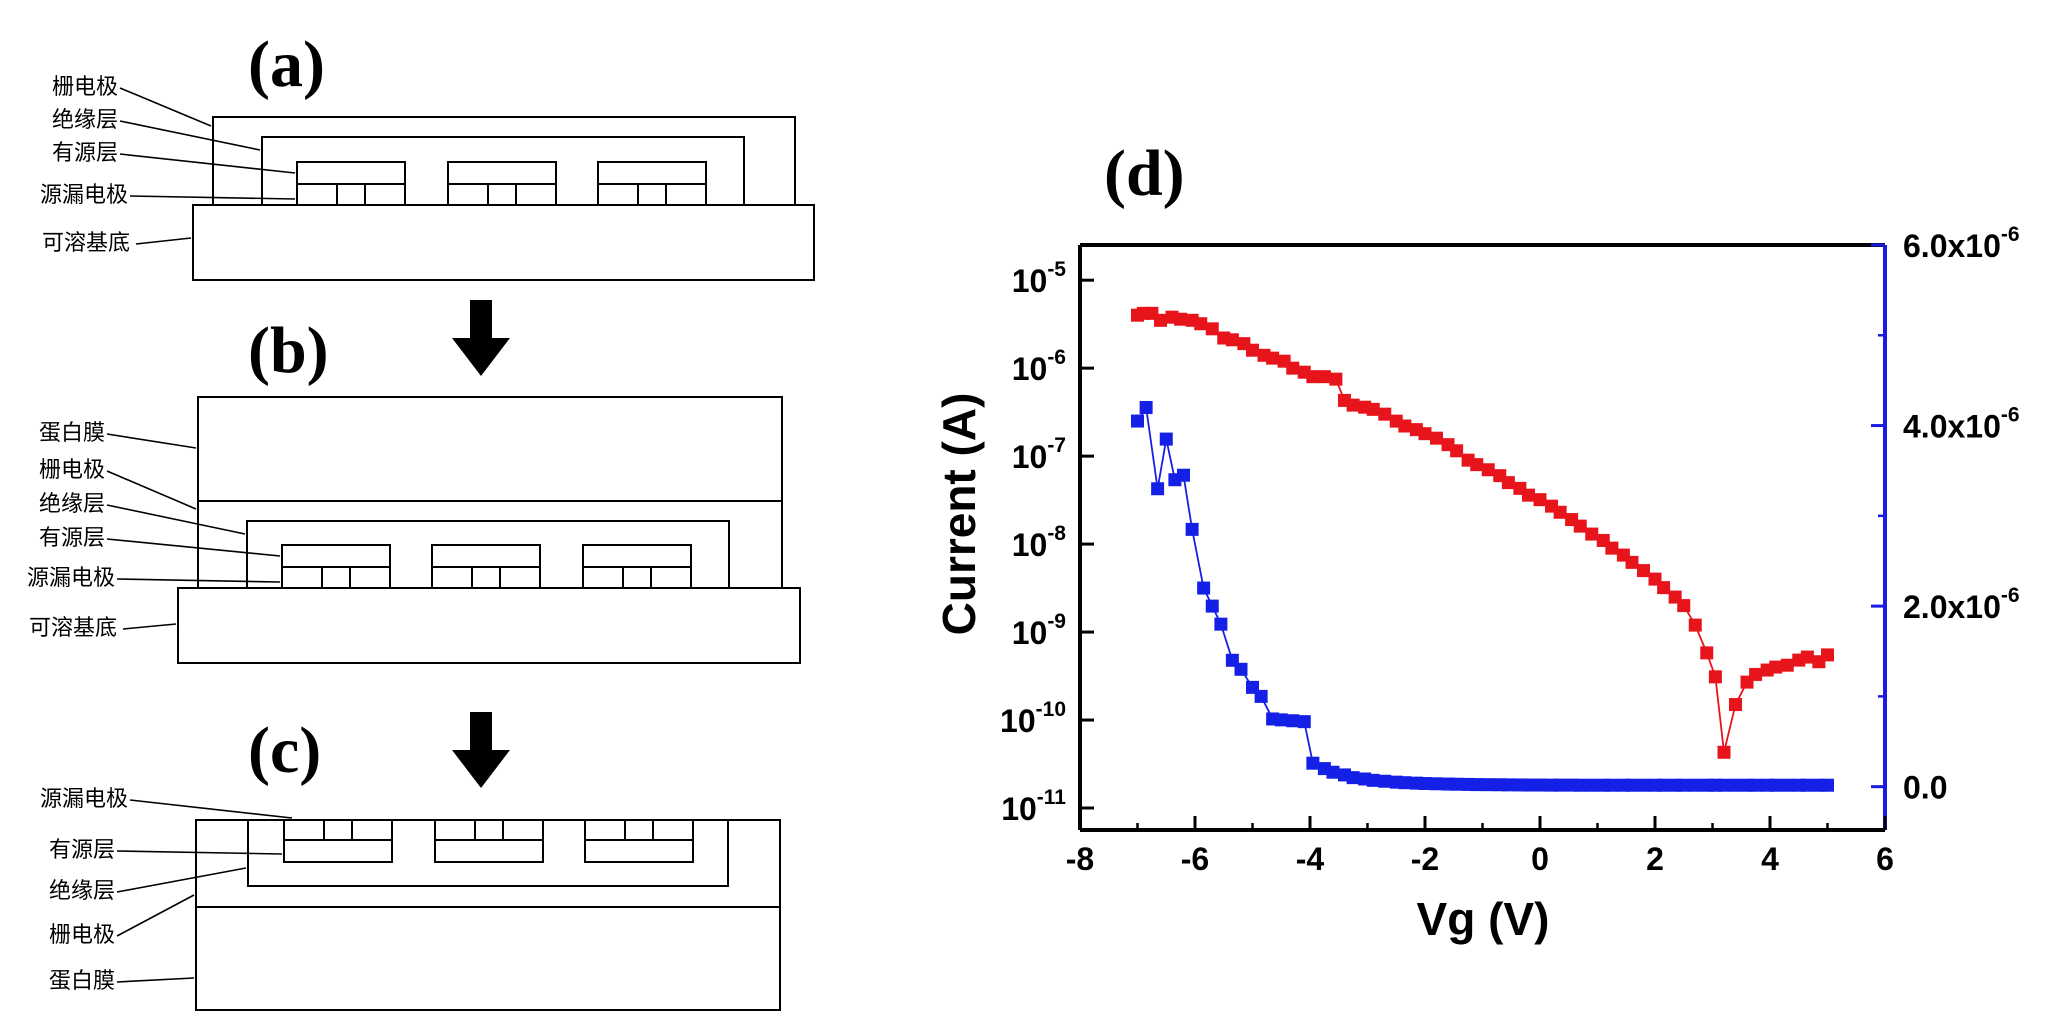 Image resolution: width=2048 pixels, height=1011 pixels. What do you see at coordinates (82, 981) in the screenshot?
I see `label-c-protein: 蛋白膜` at bounding box center [82, 981].